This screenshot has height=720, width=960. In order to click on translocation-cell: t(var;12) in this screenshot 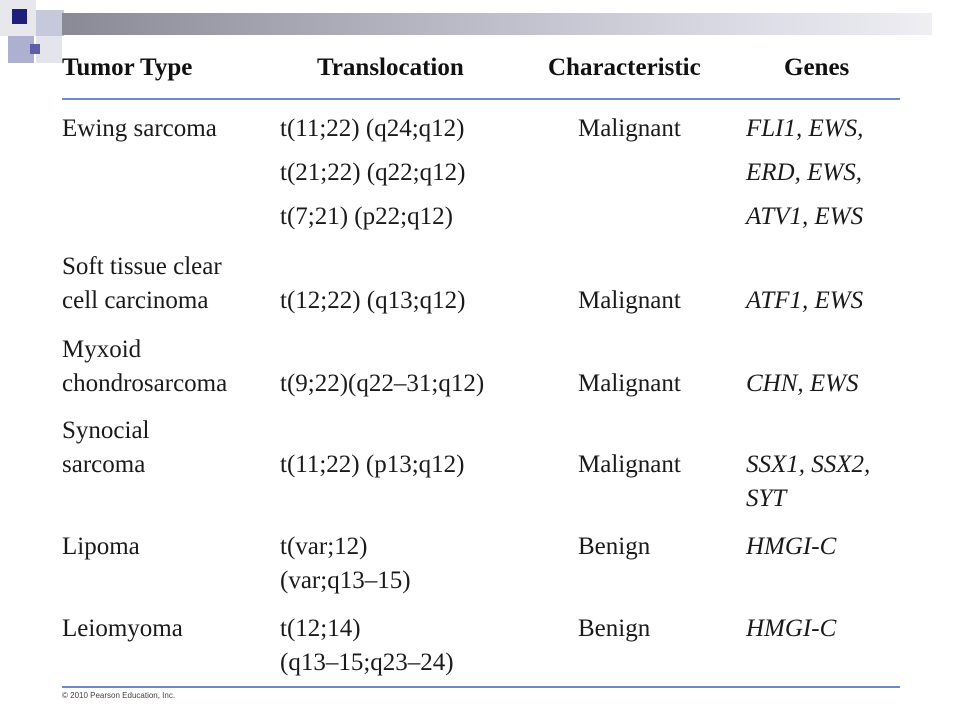, I will do `click(324, 546)`.